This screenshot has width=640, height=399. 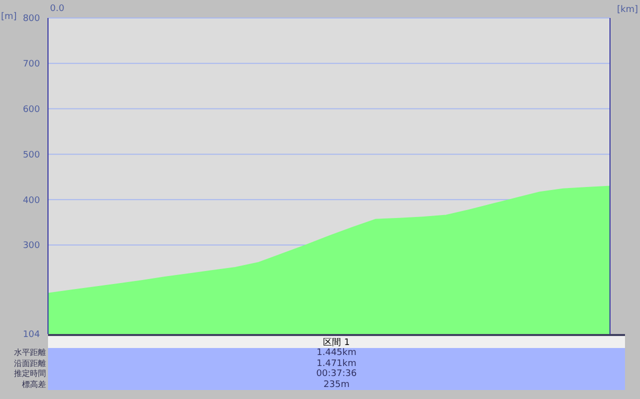 What do you see at coordinates (31, 110) in the screenshot?
I see `y-tick-label: 600` at bounding box center [31, 110].